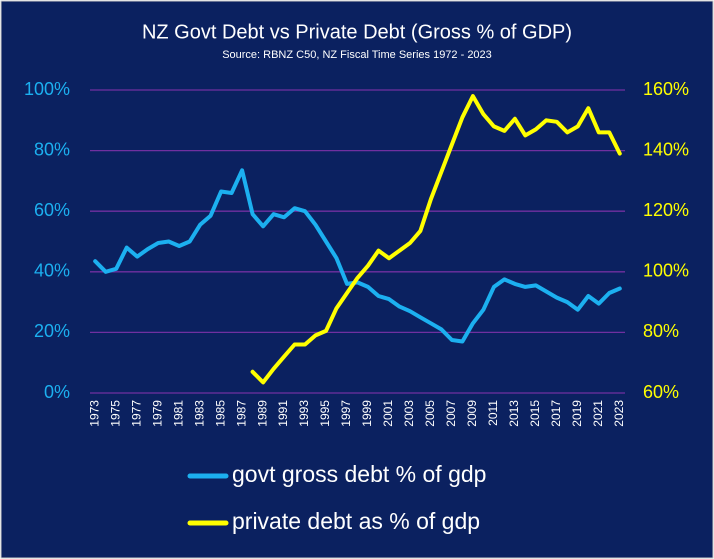 The height and width of the screenshot is (559, 714). I want to click on x-tick-label: 1979, so click(157, 413).